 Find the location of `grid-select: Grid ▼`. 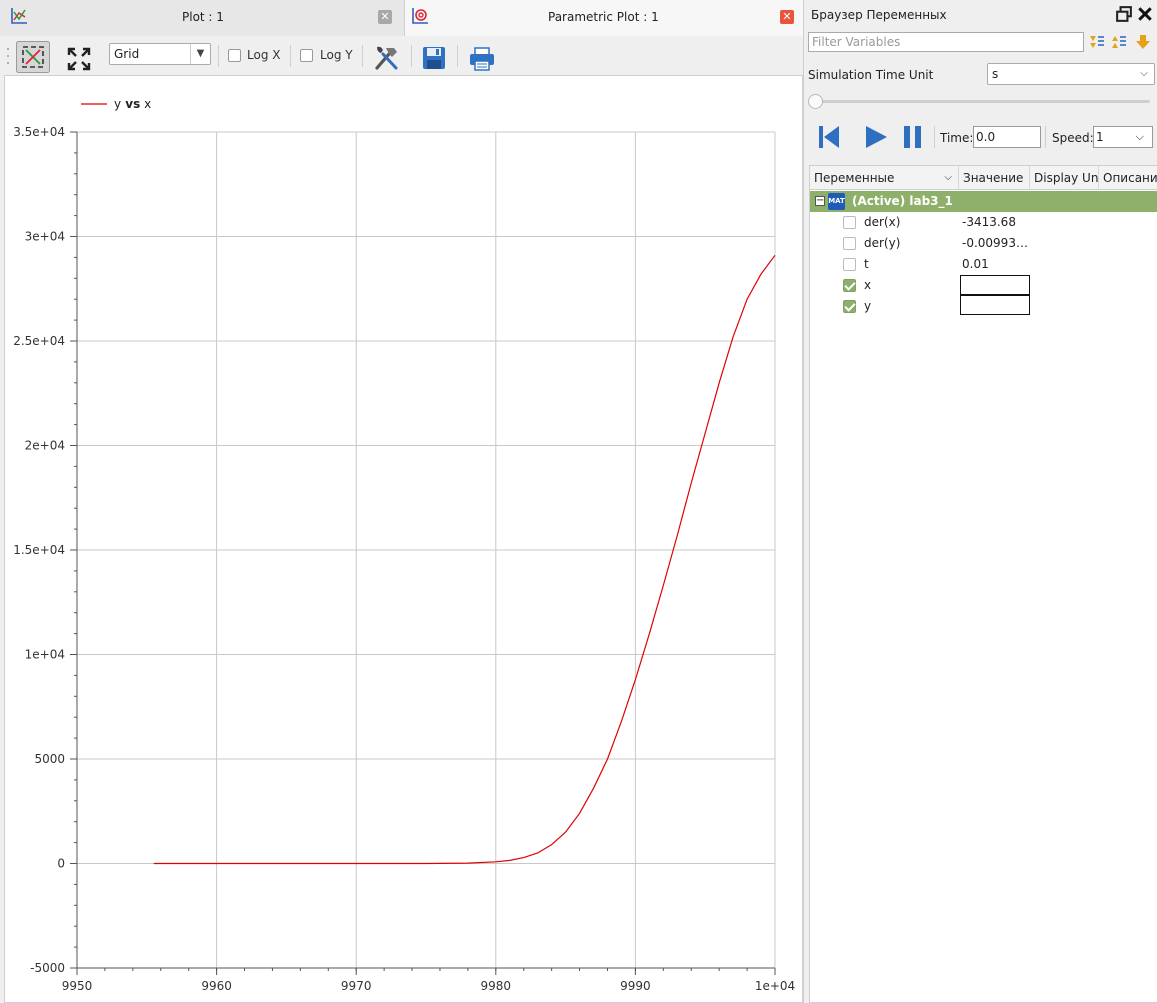

grid-select: Grid ▼ is located at coordinates (160, 54).